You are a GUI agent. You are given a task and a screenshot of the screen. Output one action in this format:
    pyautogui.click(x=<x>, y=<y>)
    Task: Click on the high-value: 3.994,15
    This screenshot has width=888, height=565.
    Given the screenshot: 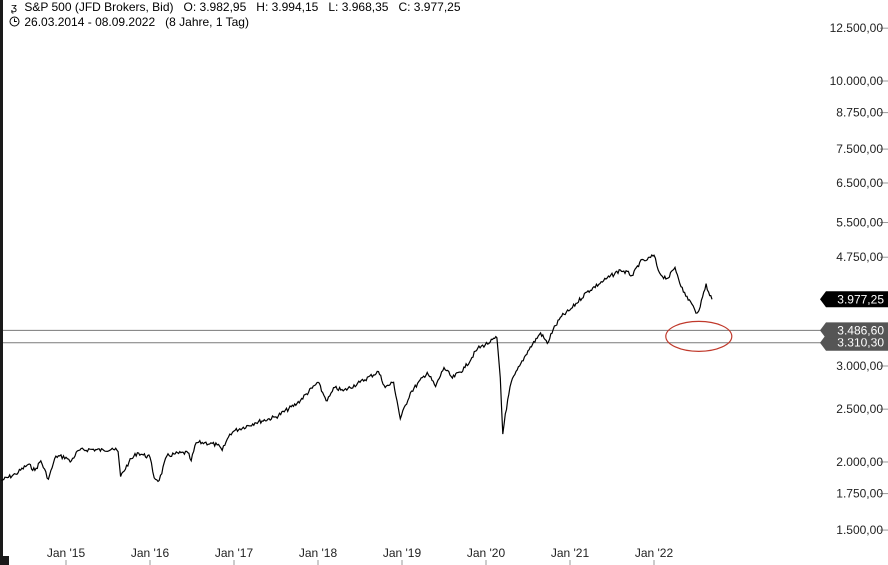 What is the action you would take?
    pyautogui.click(x=295, y=7)
    